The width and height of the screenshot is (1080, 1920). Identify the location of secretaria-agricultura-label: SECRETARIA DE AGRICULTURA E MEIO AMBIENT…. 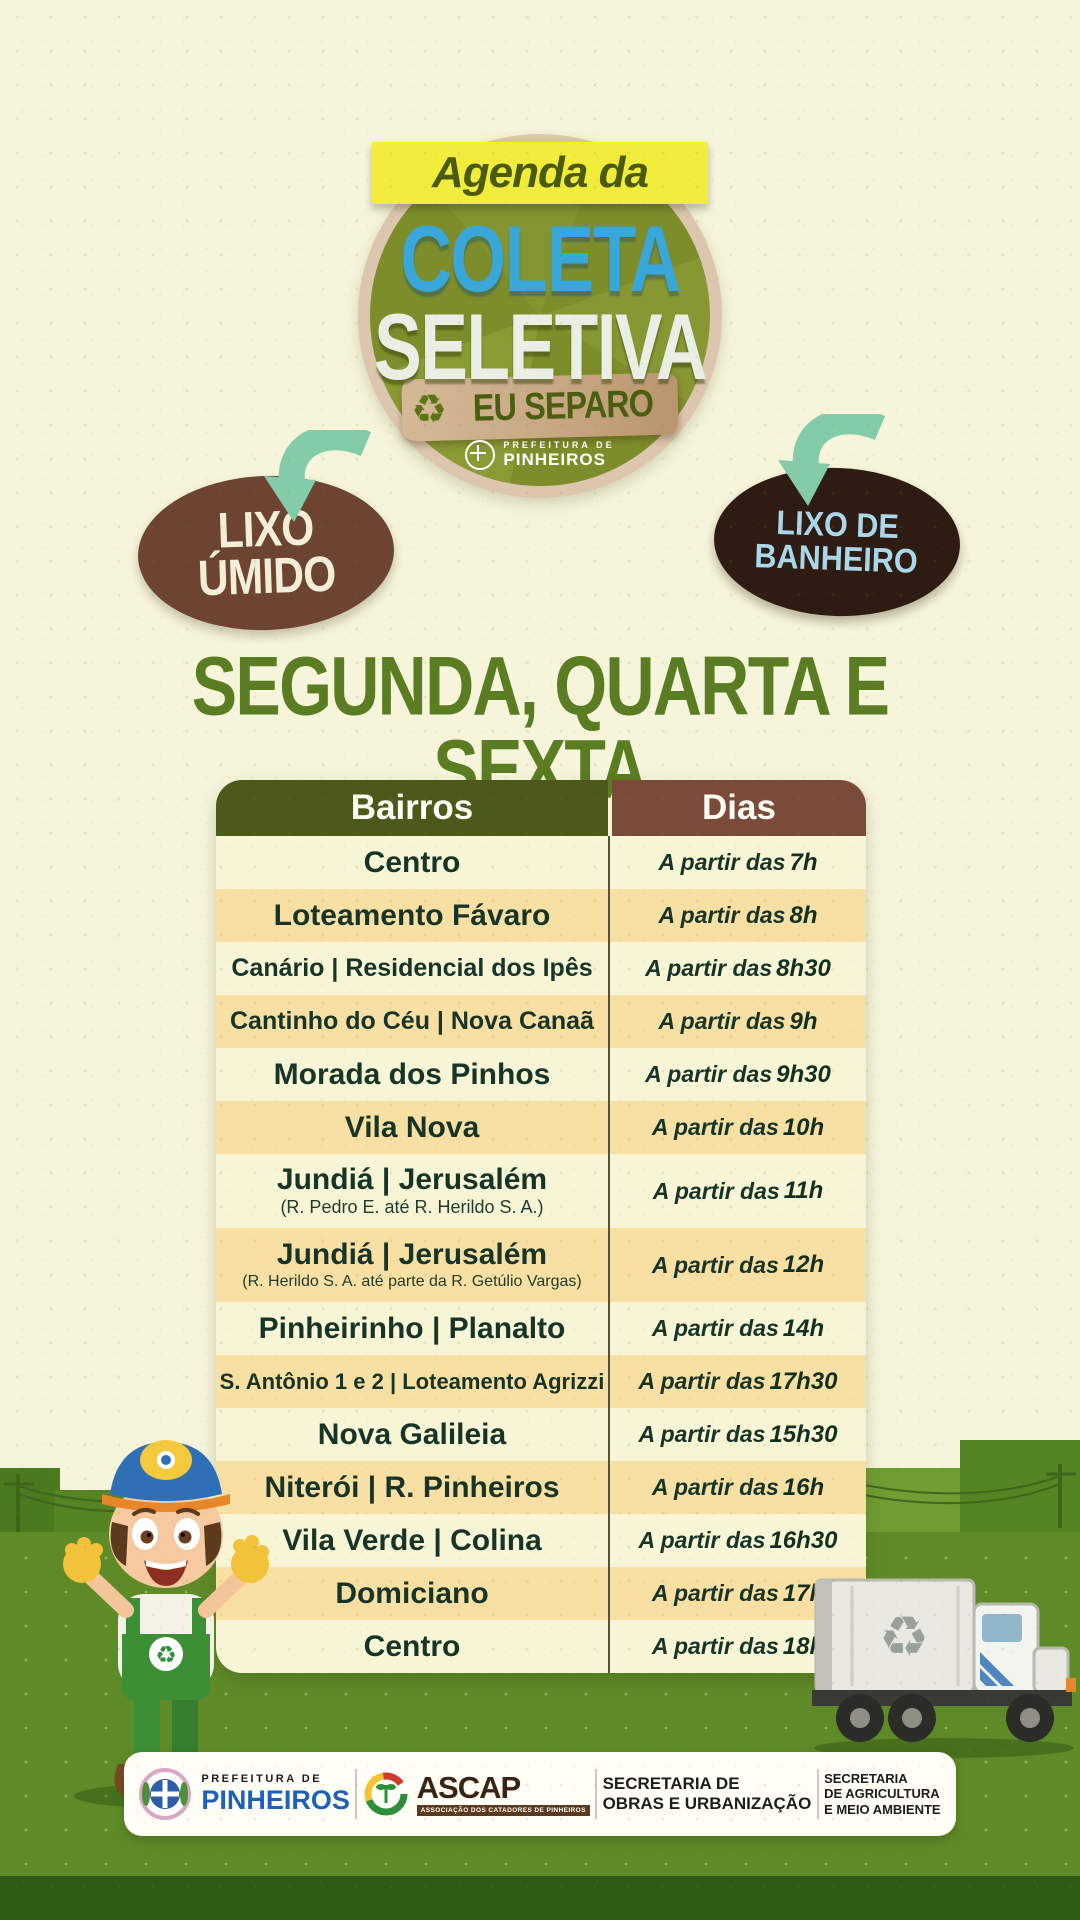
(882, 1794).